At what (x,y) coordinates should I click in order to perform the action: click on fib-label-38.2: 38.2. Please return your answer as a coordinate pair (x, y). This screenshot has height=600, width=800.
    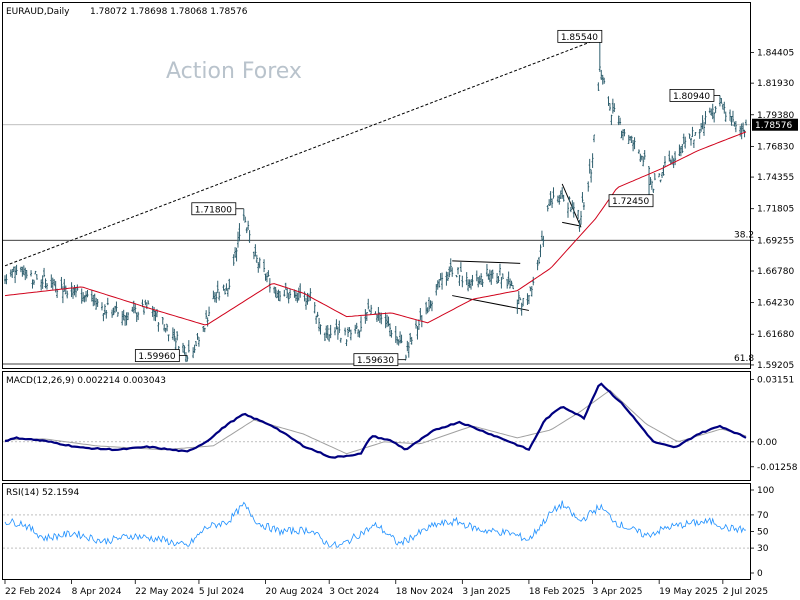
    Looking at the image, I should click on (744, 235).